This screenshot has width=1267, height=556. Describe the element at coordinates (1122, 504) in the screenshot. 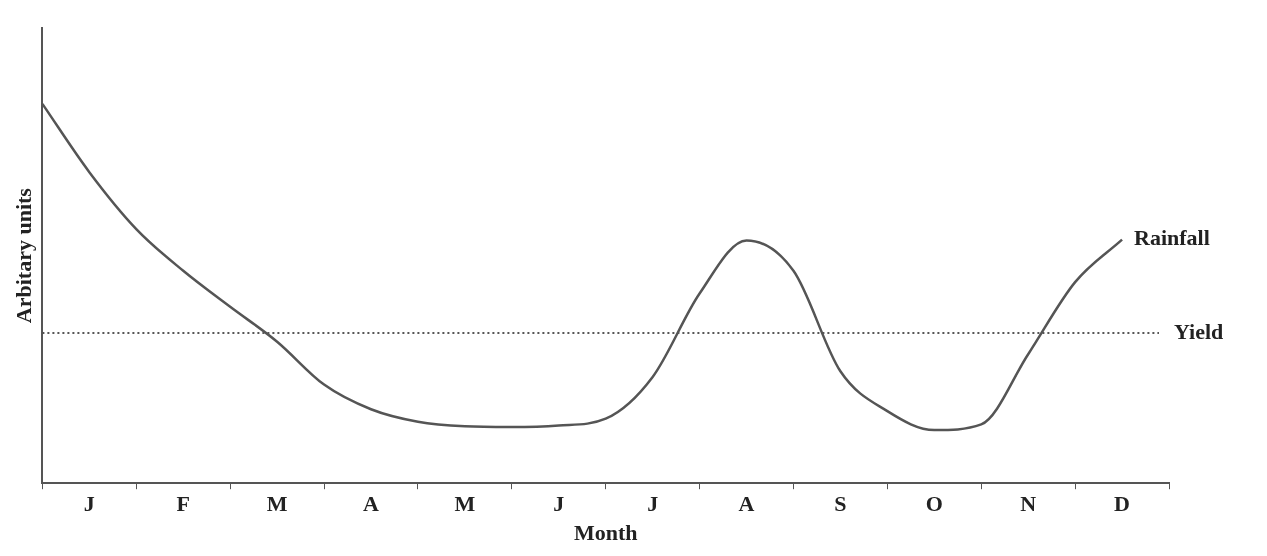

I see `x-tick-label: D` at that location.